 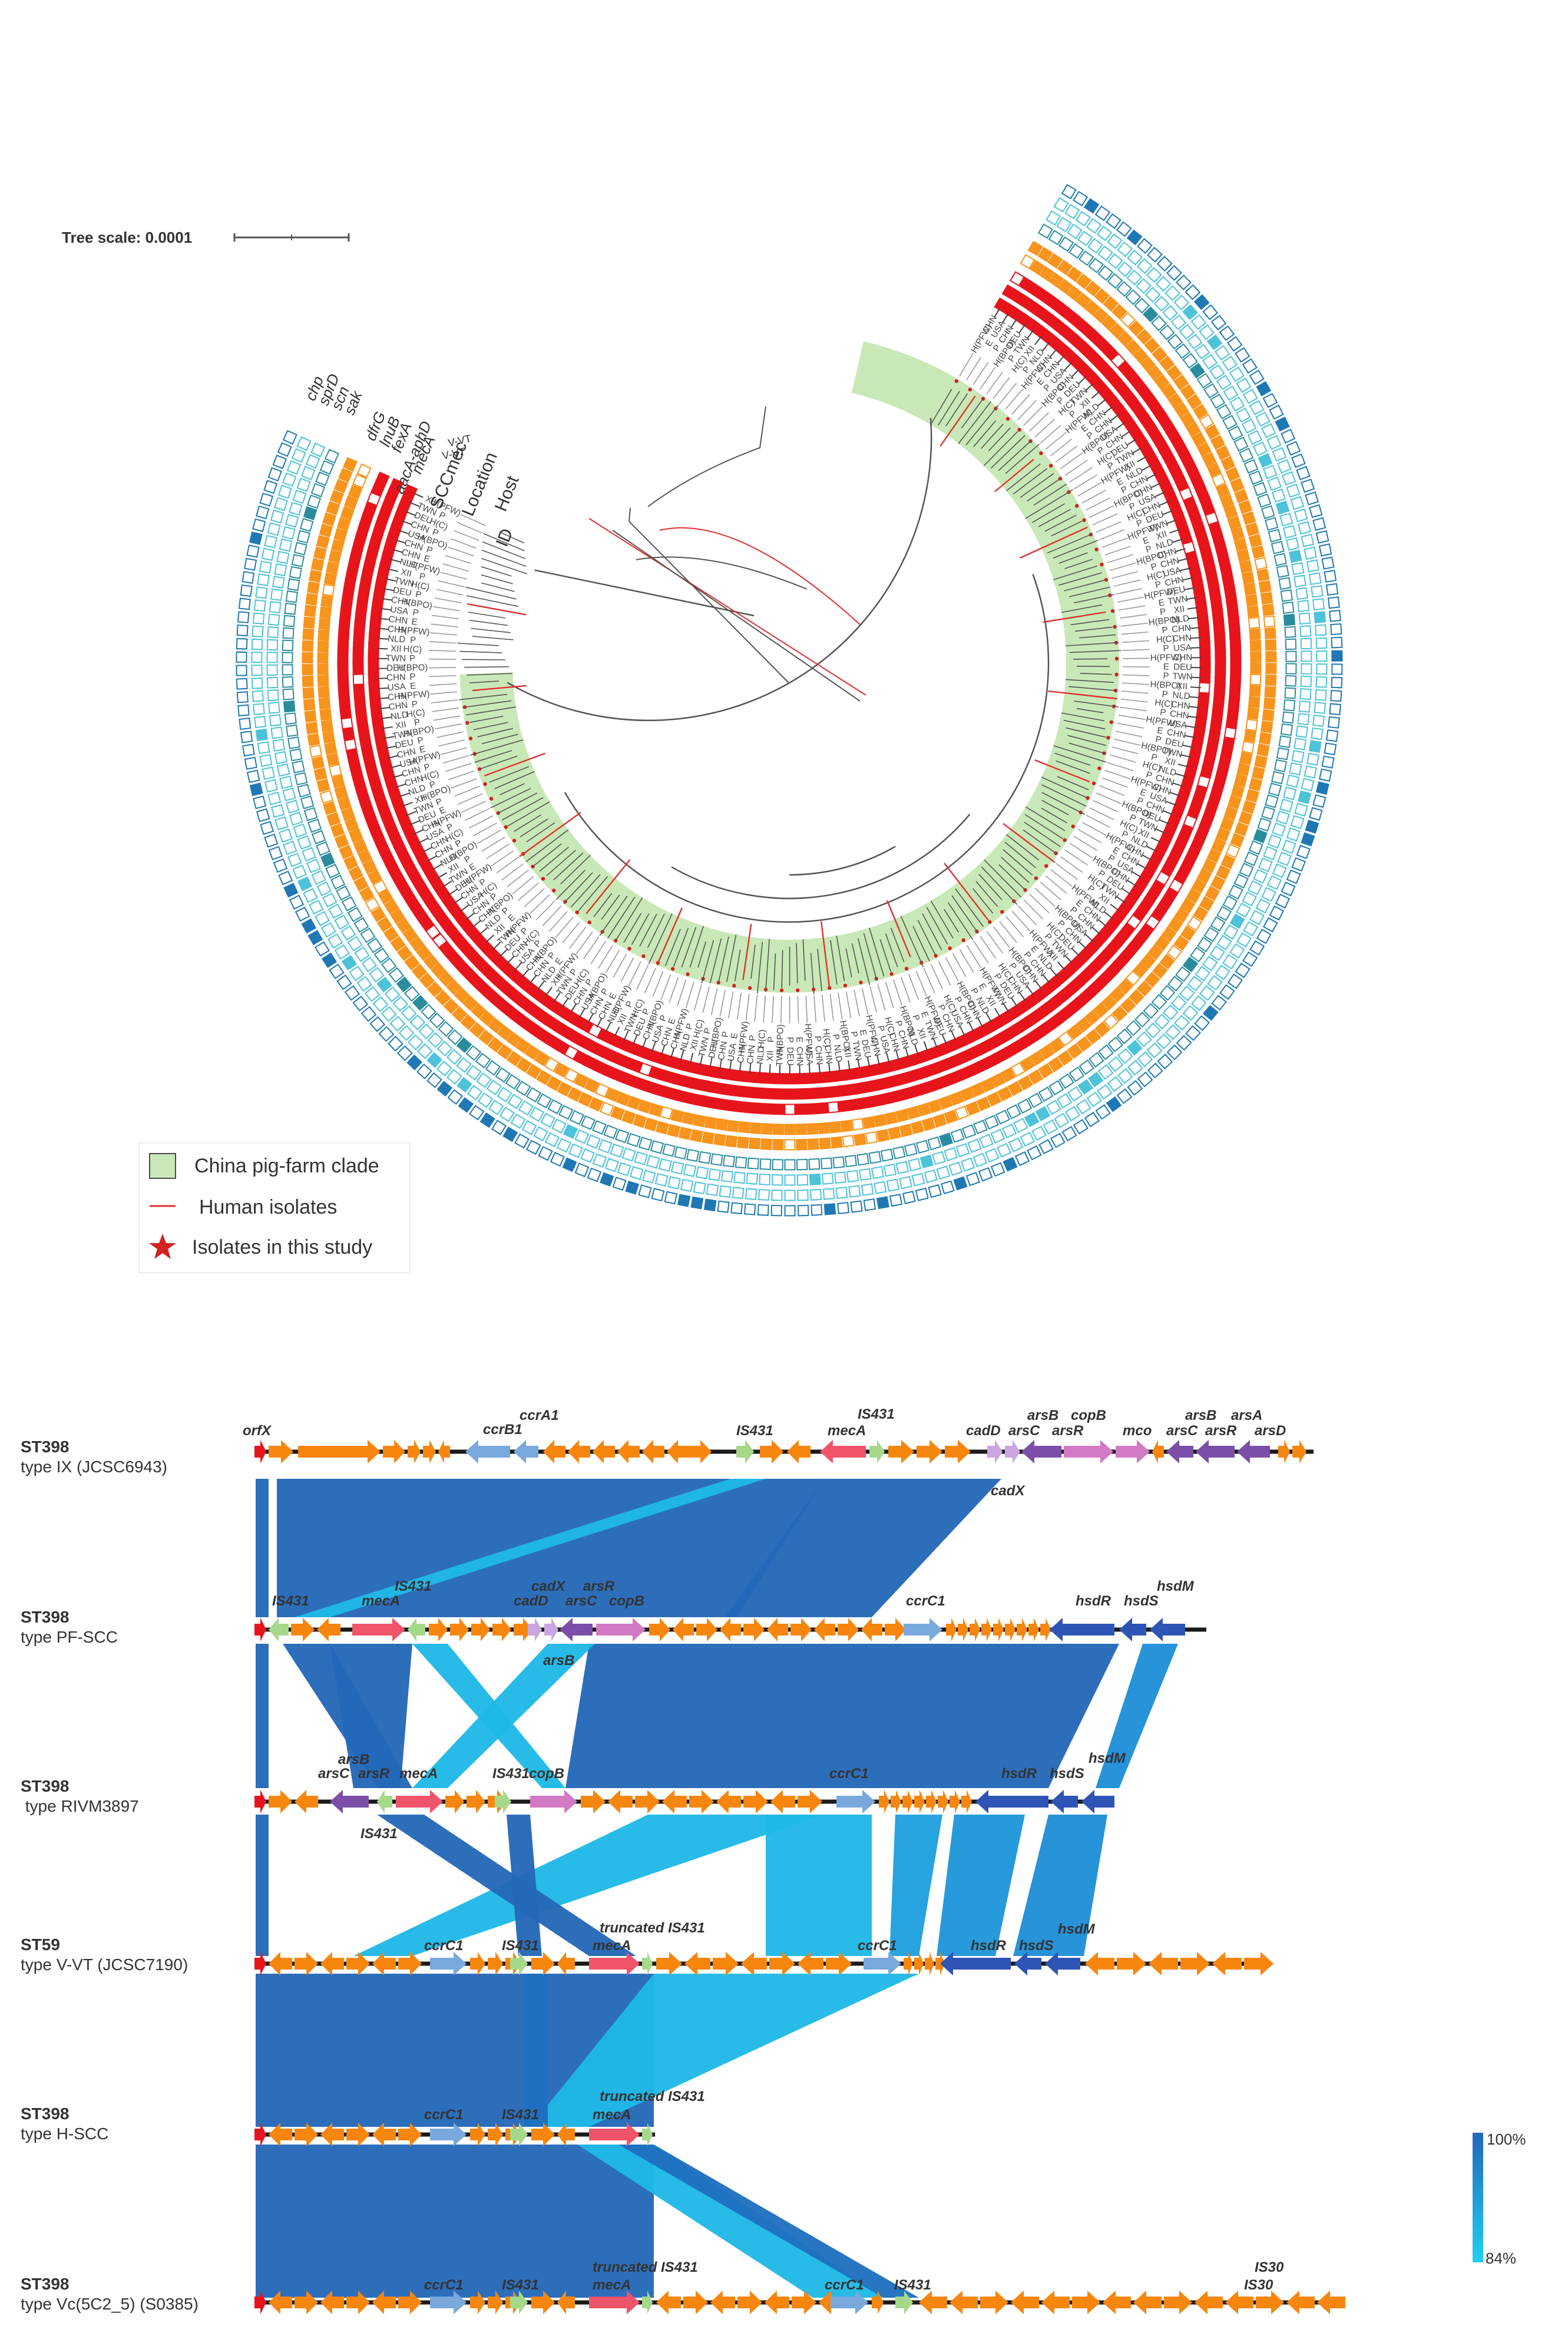 What do you see at coordinates (1154, 567) in the screenshot?
I see `leaf-host-label: P` at bounding box center [1154, 567].